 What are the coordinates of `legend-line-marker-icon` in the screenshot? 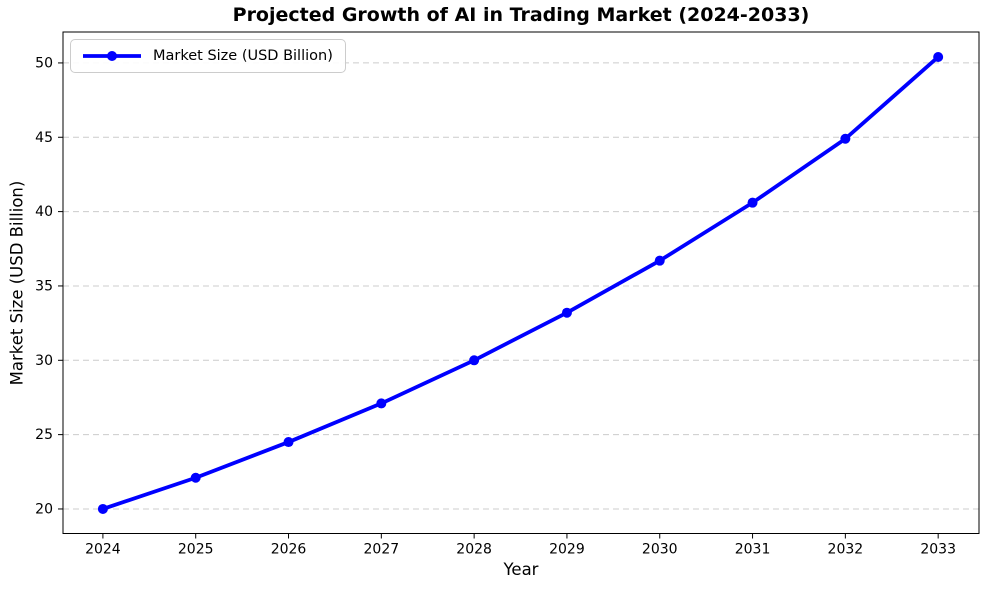 It's located at (112, 56).